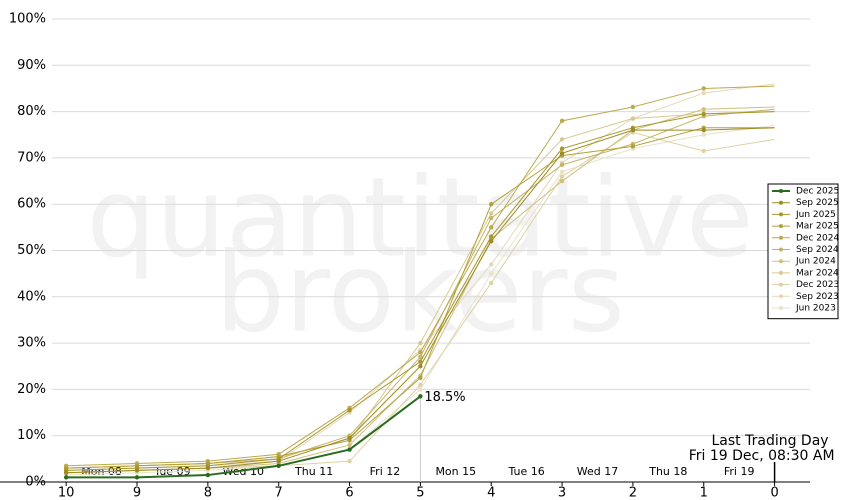 The image size is (850, 500). Describe the element at coordinates (31, 296) in the screenshot. I see `y-tick-label: 40%` at that location.